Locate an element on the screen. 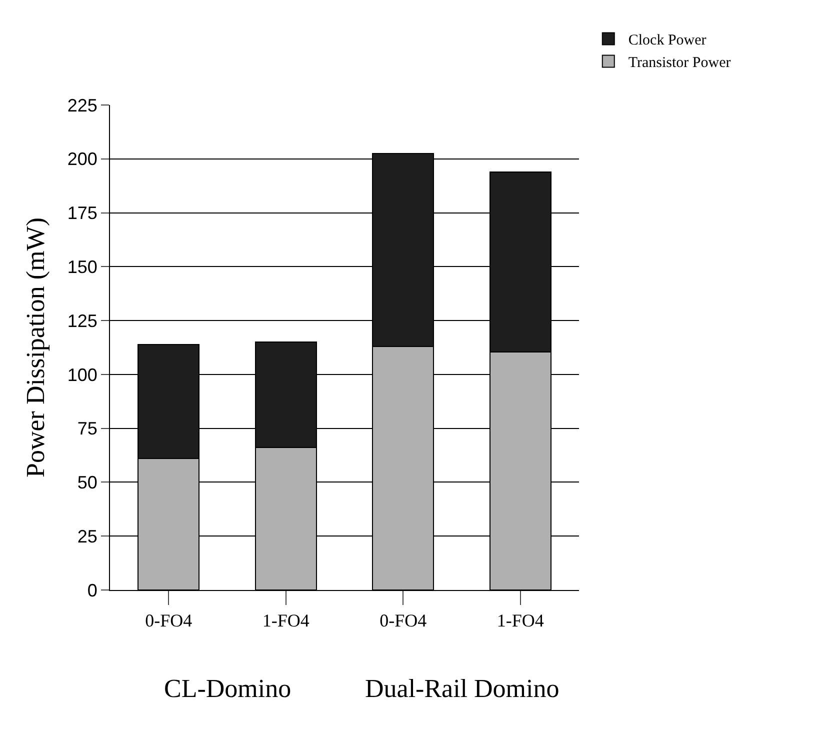 This screenshot has height=730, width=819. y-tick-label: 125 is located at coordinates (82, 320).